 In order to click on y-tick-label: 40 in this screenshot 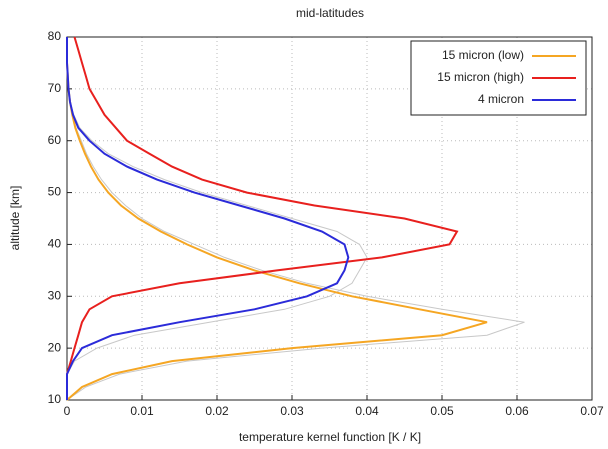, I will do `click(55, 244)`.